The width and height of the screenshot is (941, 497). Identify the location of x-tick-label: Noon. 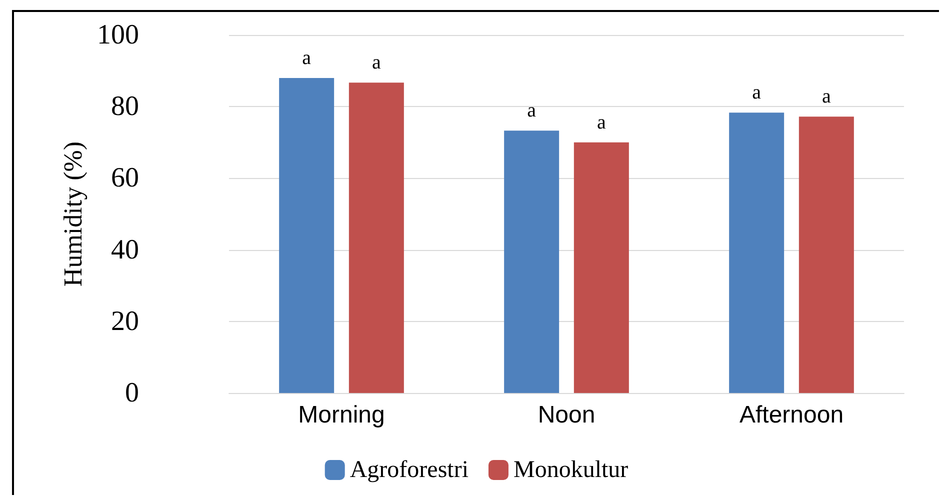
(567, 415).